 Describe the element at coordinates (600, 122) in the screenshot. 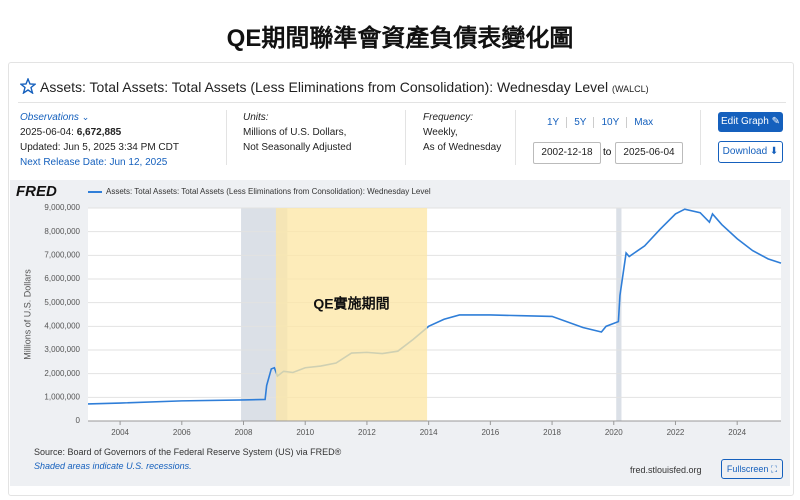

I see `range-buttons: 1Y 5Y 10Y Max` at that location.